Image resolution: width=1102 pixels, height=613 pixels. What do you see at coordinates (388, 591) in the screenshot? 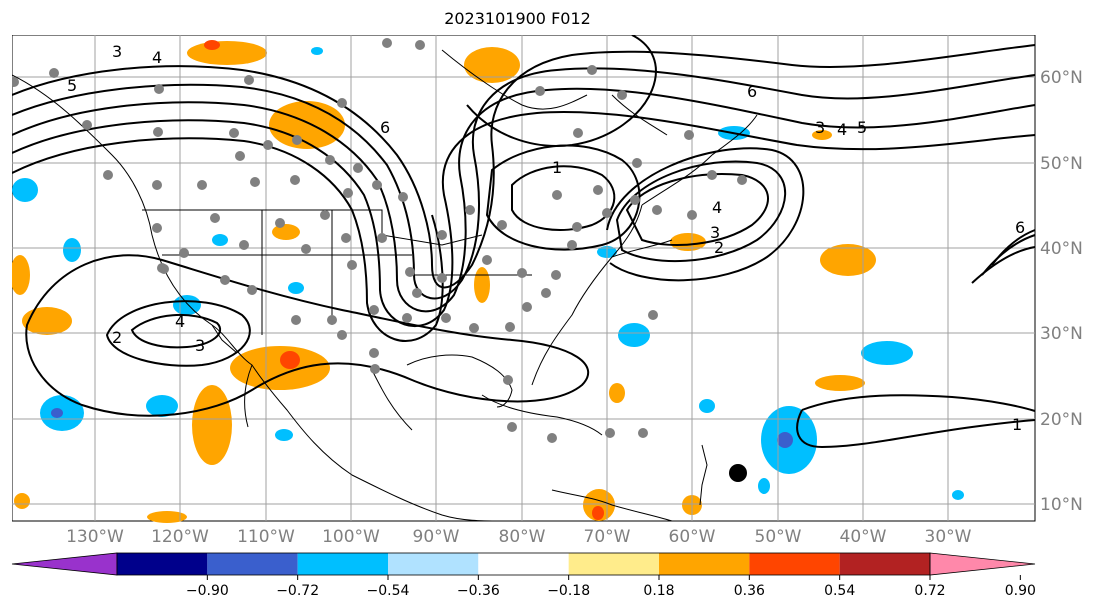
I see `colorbar-tick-label: −0.54` at bounding box center [388, 591].